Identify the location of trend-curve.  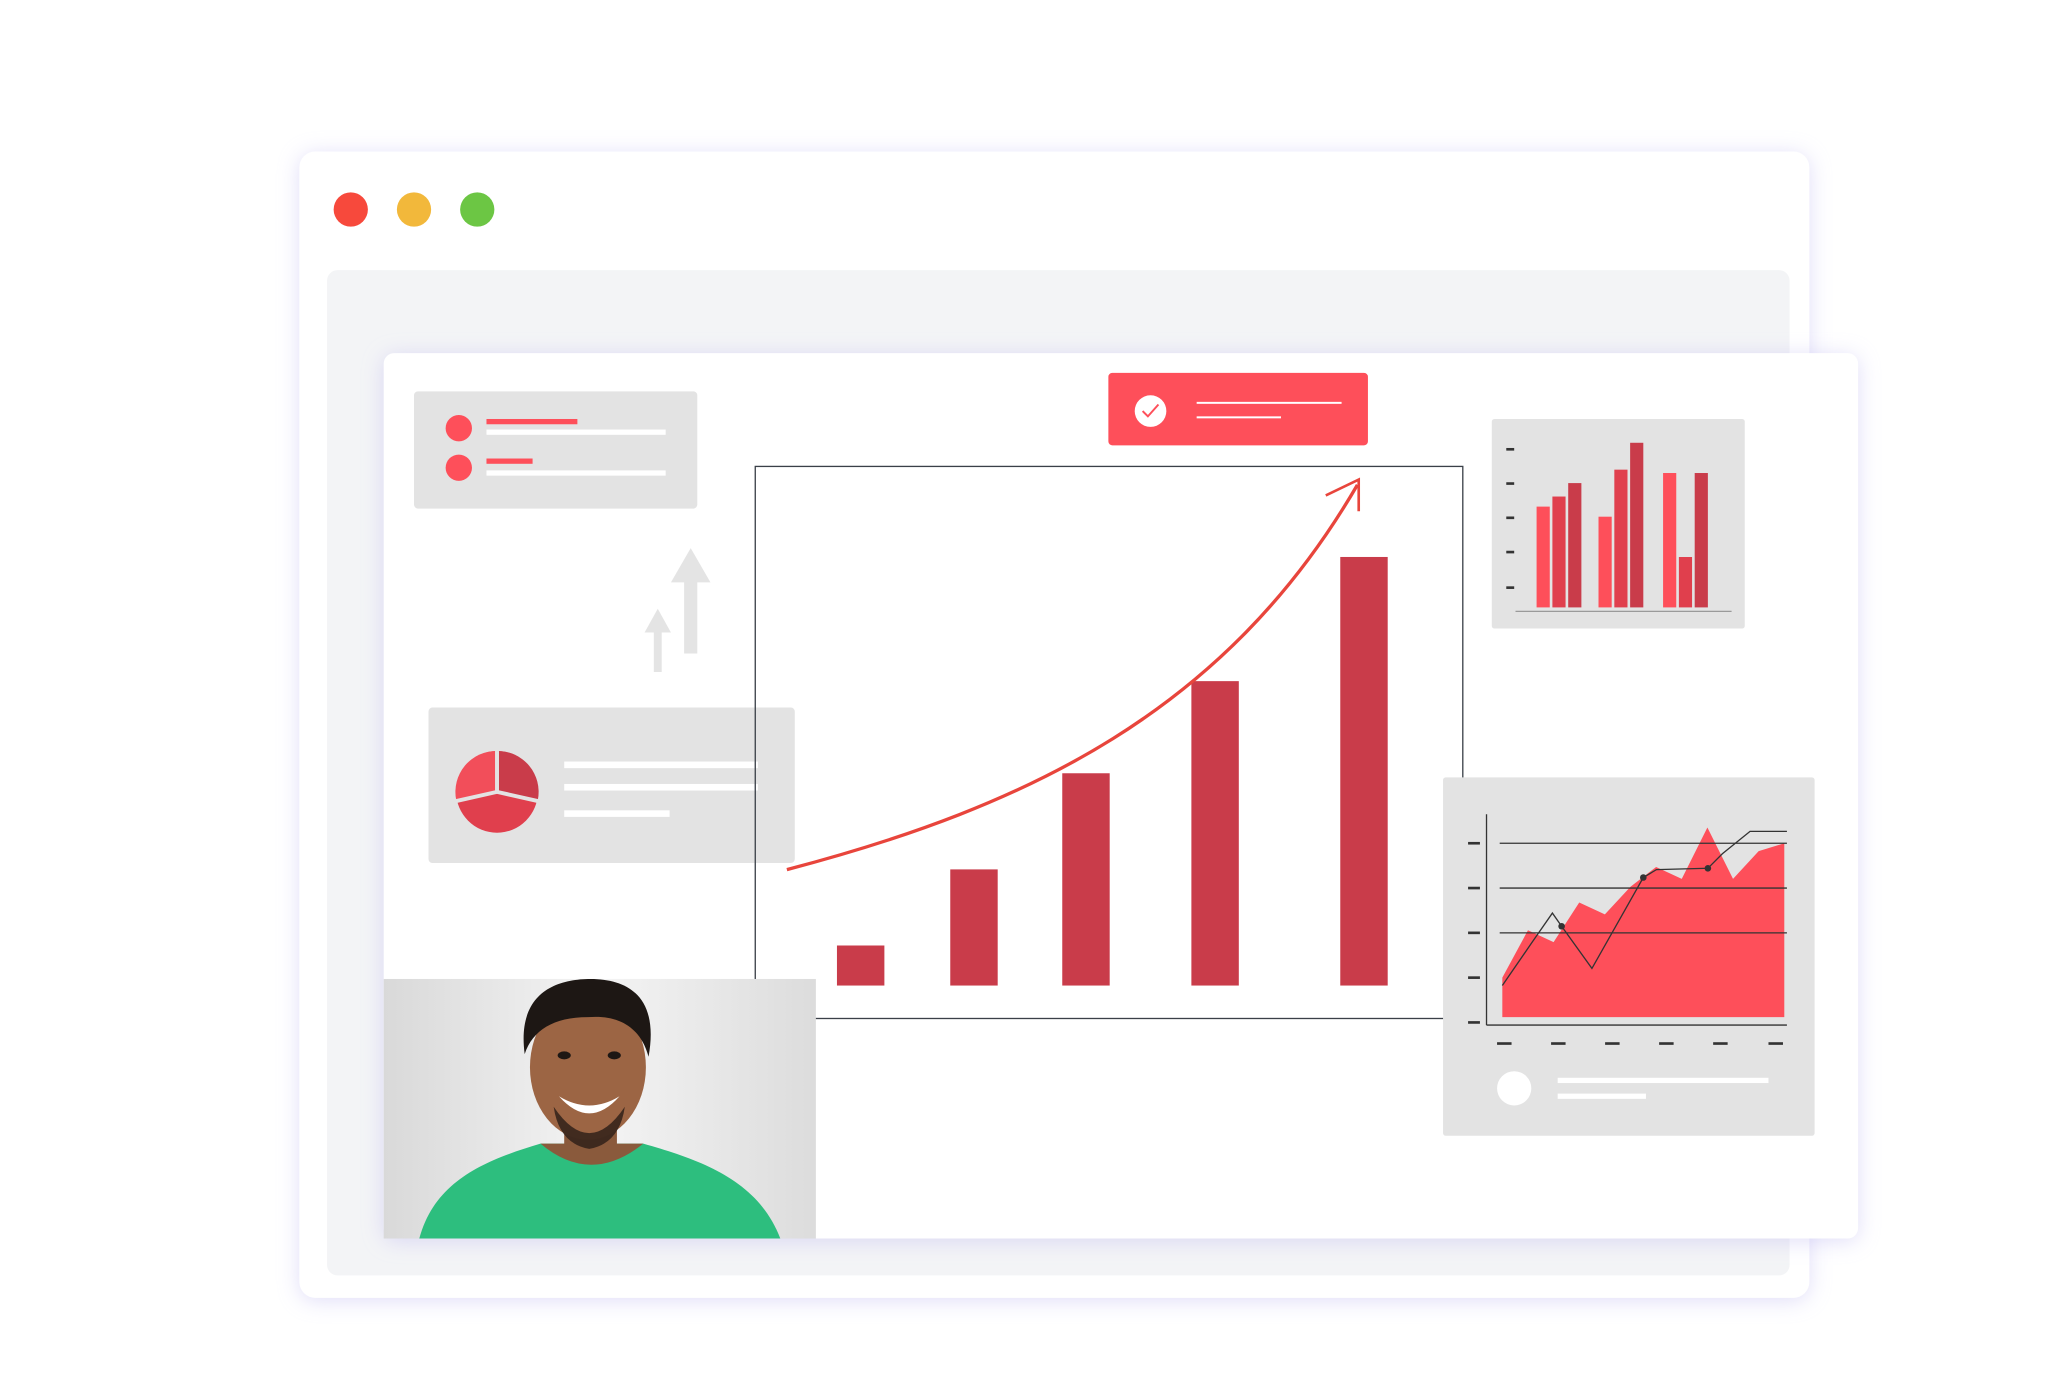
(1072, 678).